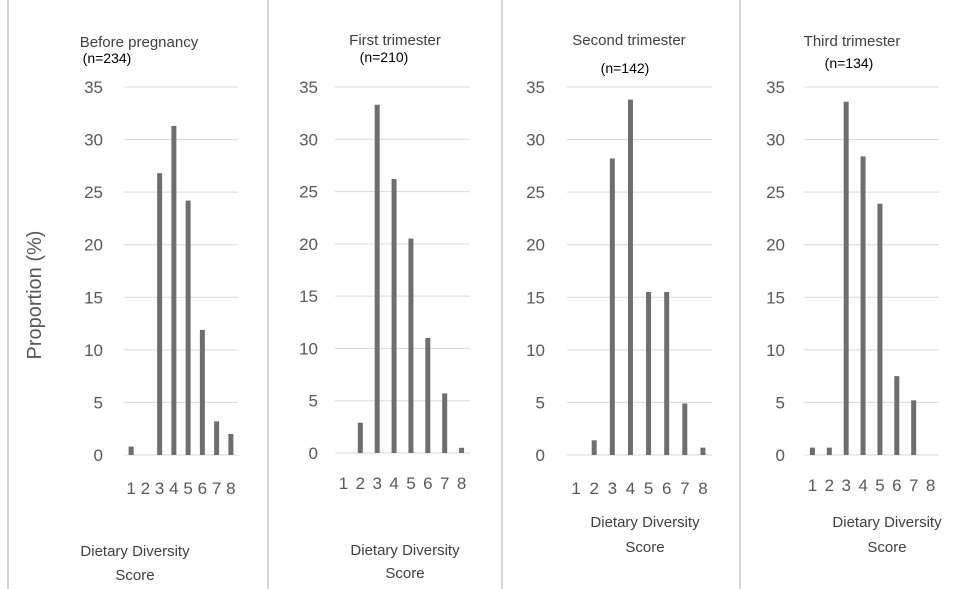 The width and height of the screenshot is (959, 589). What do you see at coordinates (852, 41) in the screenshot?
I see `panel-title: Third trimester` at bounding box center [852, 41].